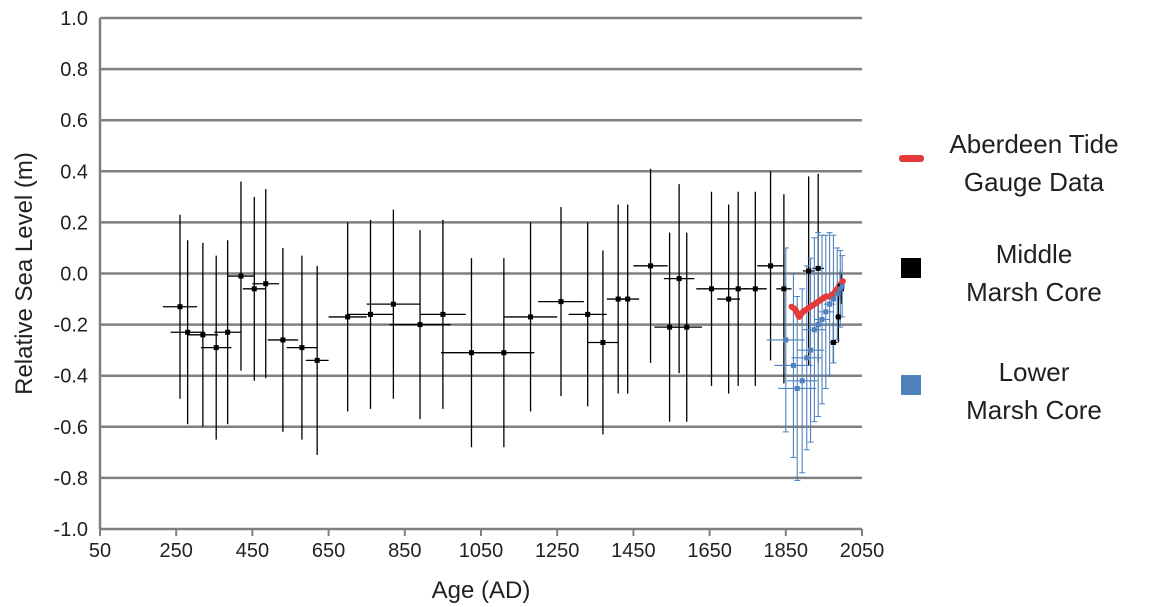  I want to click on y-tick-label-4: 0.2, so click(74, 223).